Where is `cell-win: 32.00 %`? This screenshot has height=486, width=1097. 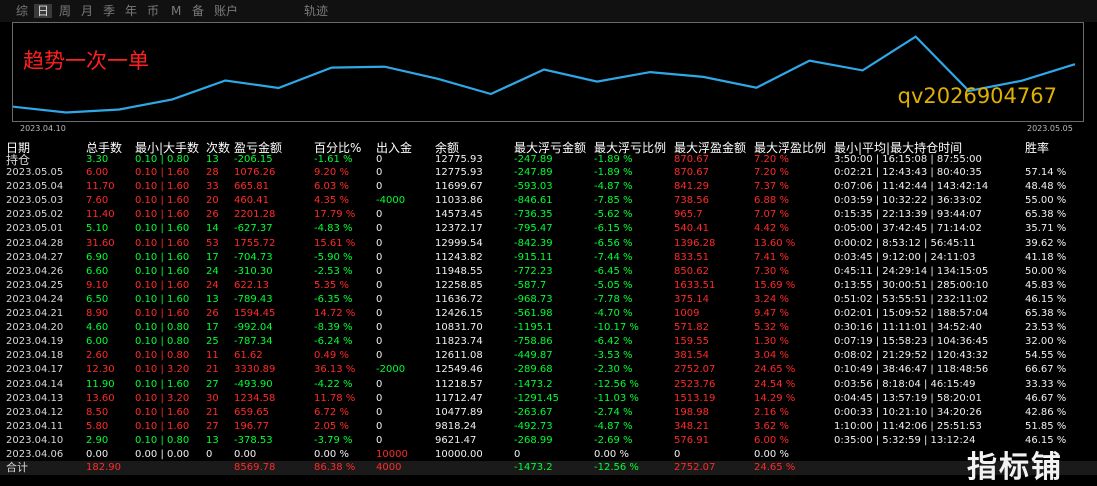
cell-win: 32.00 % is located at coordinates (1046, 342).